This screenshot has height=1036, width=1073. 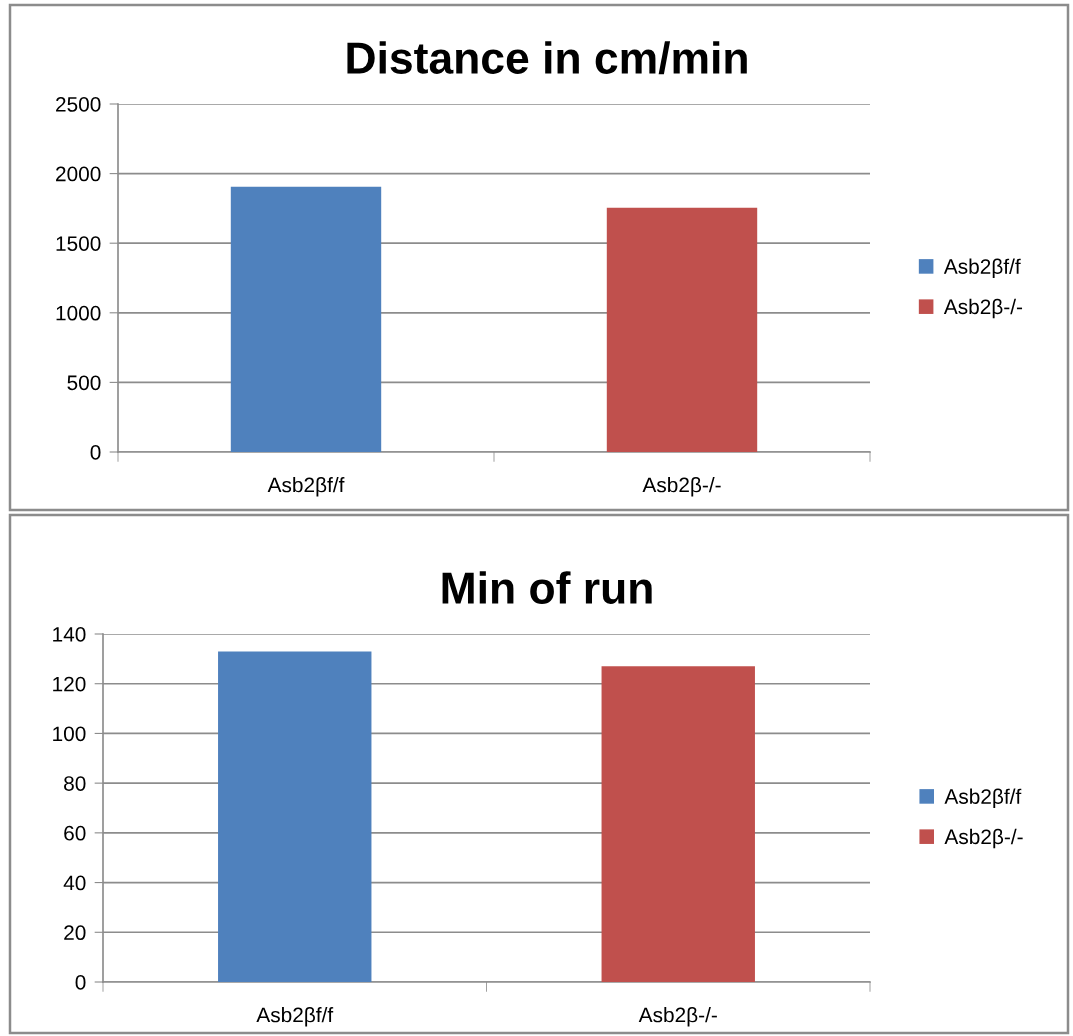 What do you see at coordinates (84, 383) in the screenshot?
I see `y-tick-label: 500` at bounding box center [84, 383].